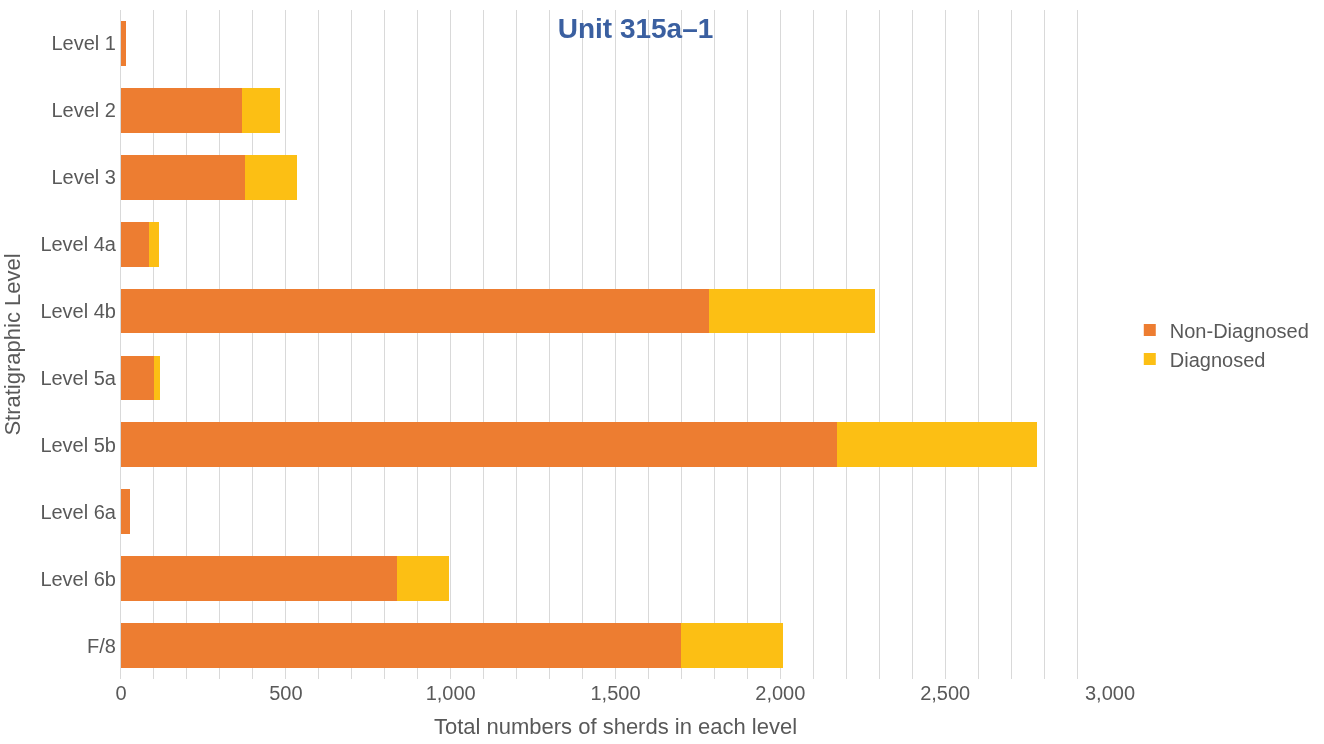 The width and height of the screenshot is (1324, 744). I want to click on x-tick-label: 2,500, so click(945, 693).